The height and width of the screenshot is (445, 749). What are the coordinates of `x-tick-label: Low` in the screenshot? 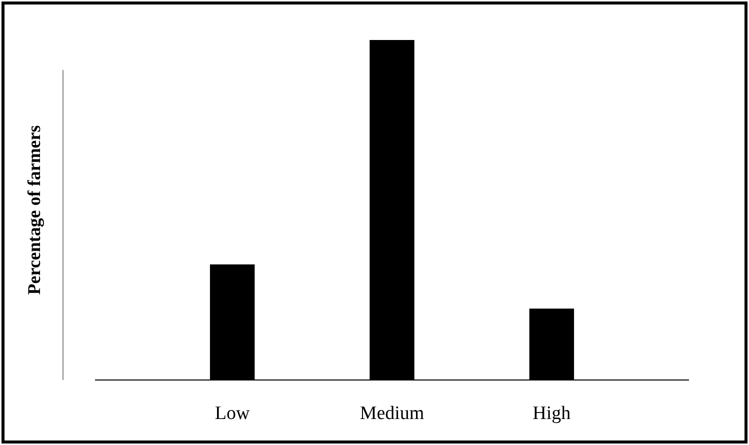 It's located at (232, 413).